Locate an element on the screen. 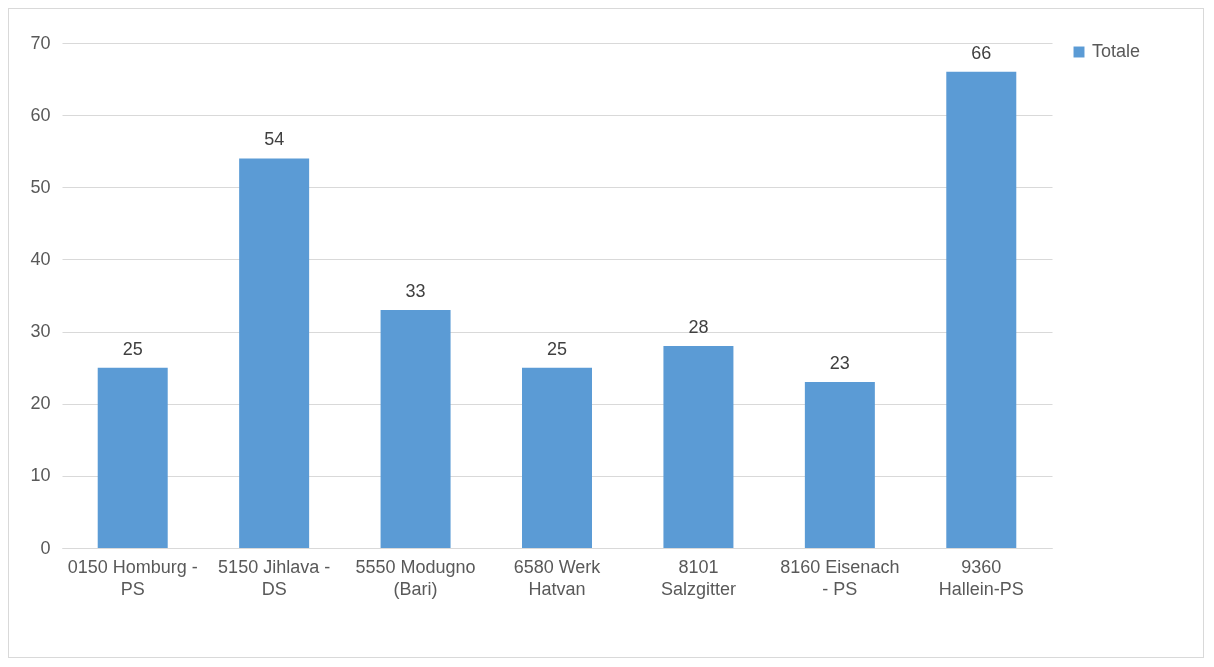 This screenshot has height=667, width=1214. y-tick-label: 30 is located at coordinates (40, 331).